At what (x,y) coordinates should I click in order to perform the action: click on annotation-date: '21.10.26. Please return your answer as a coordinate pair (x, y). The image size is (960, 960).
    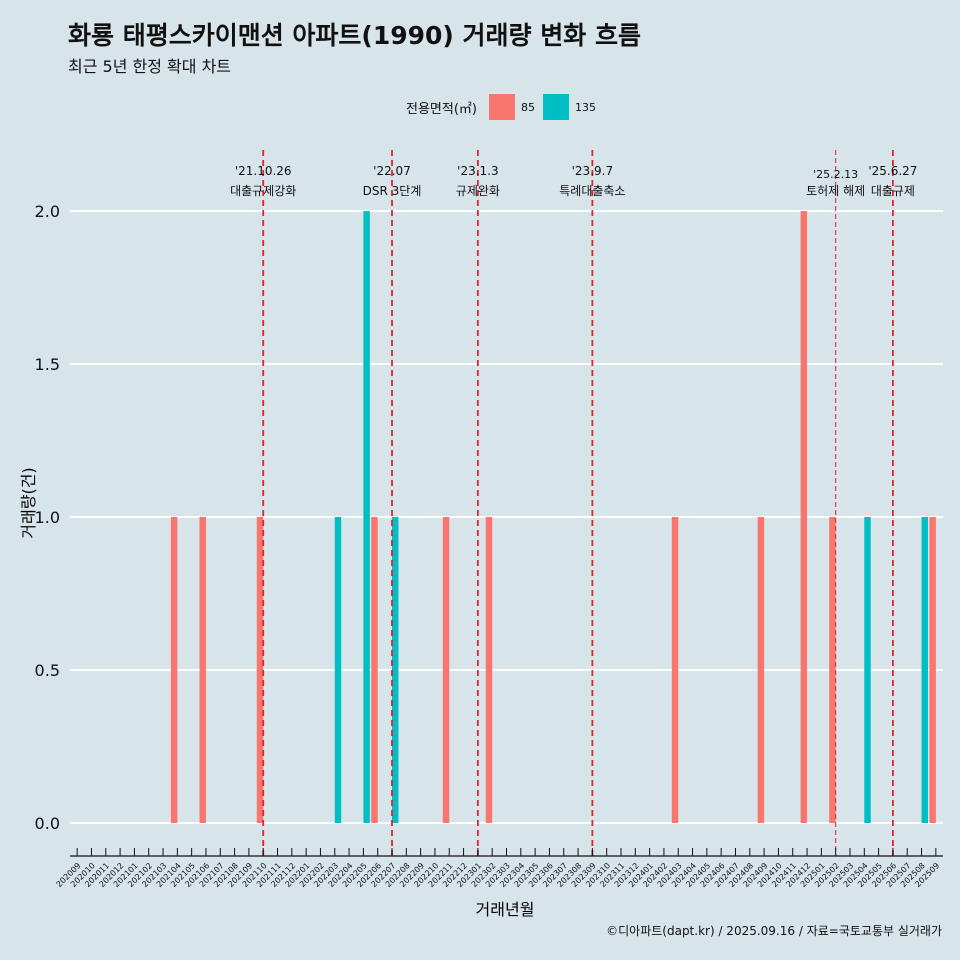
    Looking at the image, I should click on (263, 171).